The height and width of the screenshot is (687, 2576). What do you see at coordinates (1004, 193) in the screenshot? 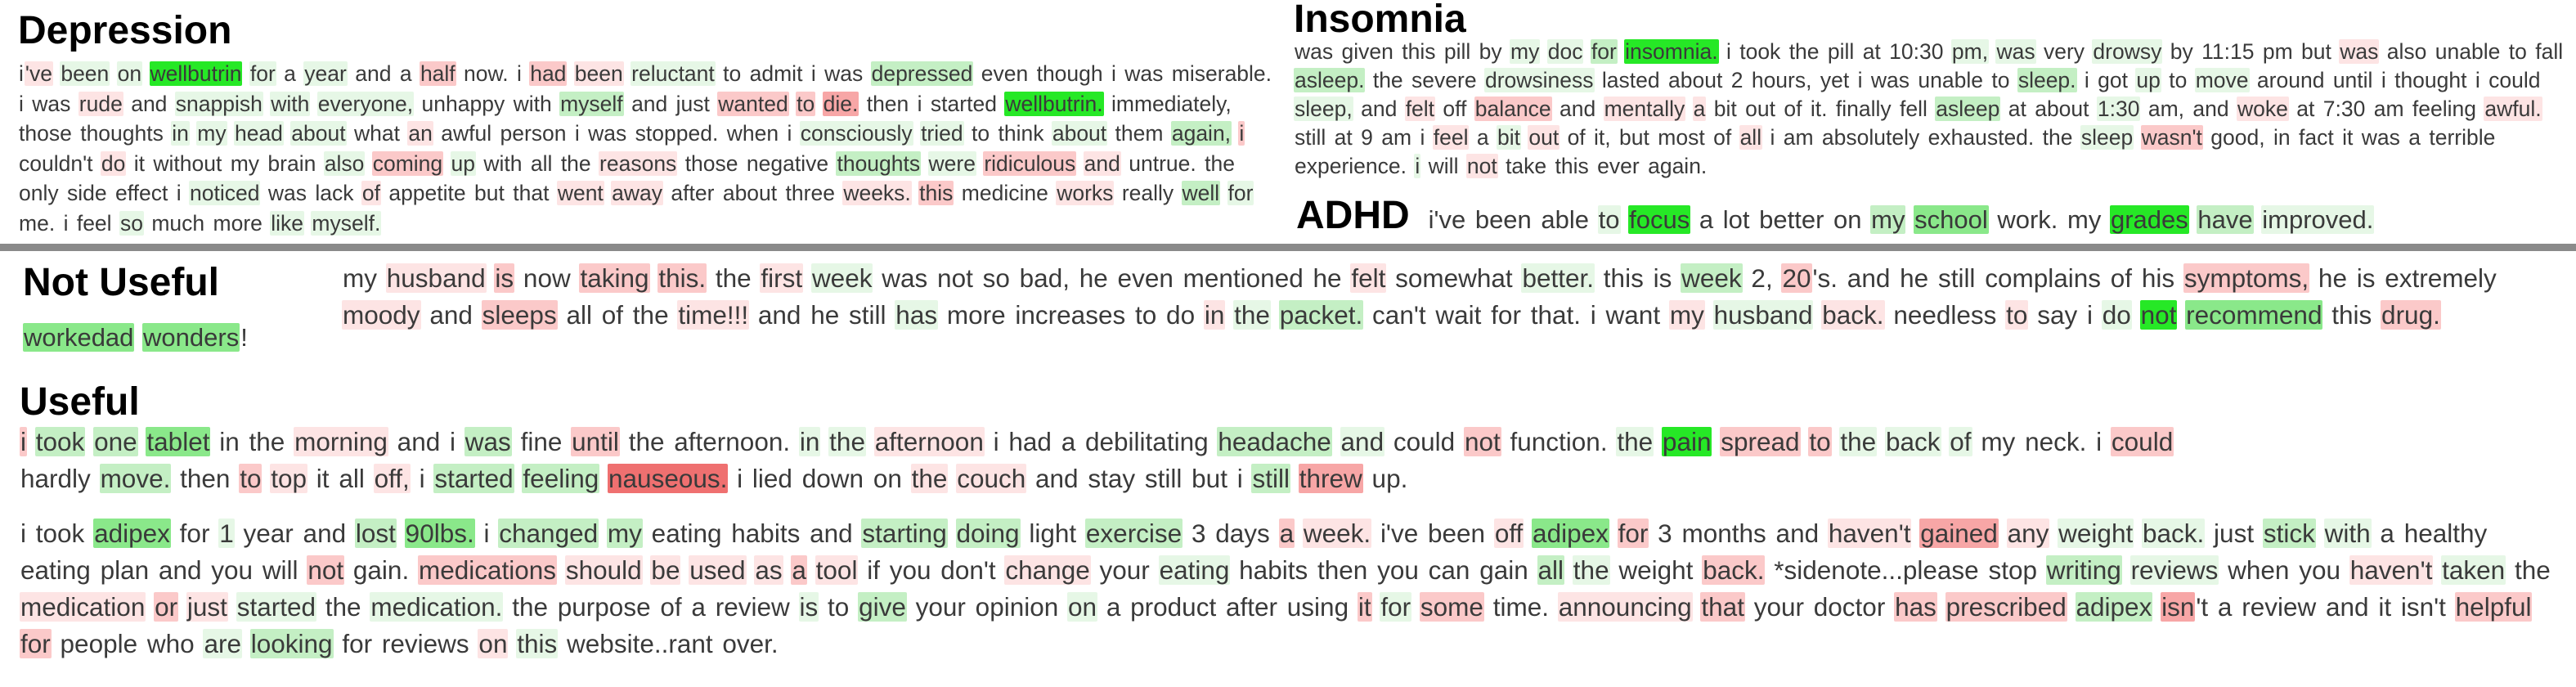
I see `highlighted-token: medicine` at bounding box center [1004, 193].